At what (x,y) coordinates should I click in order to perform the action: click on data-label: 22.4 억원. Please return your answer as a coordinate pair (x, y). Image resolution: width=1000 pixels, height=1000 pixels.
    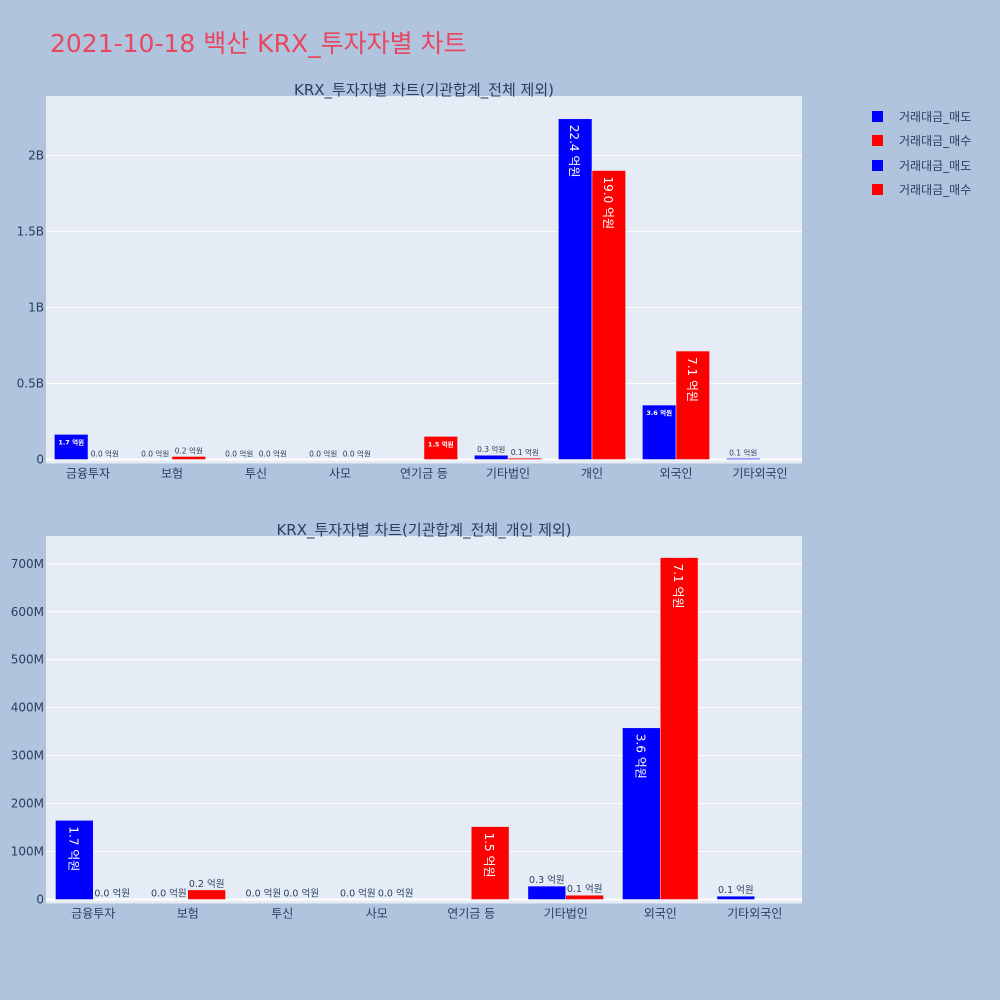
    Looking at the image, I should click on (574, 151).